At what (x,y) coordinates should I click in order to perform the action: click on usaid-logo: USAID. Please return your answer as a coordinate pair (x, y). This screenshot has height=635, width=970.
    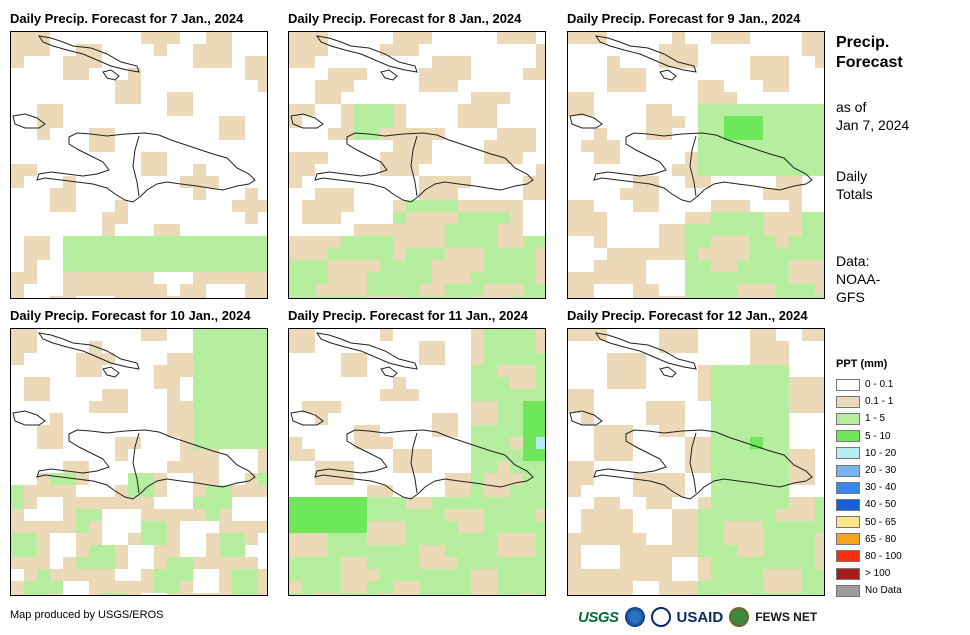
    Looking at the image, I should click on (700, 617).